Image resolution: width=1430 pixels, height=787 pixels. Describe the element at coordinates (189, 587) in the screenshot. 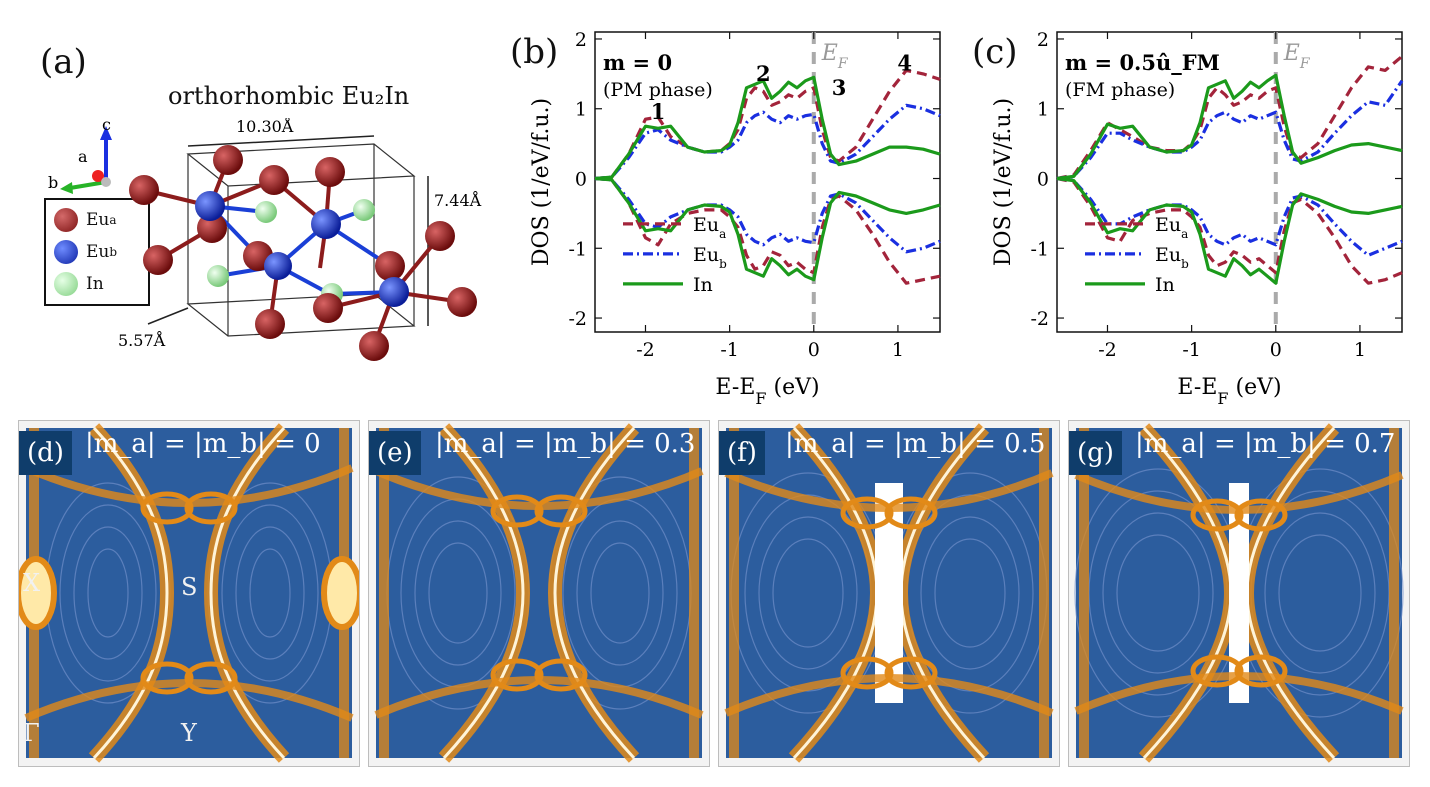

I see `high-symmetry-point-label: S` at that location.